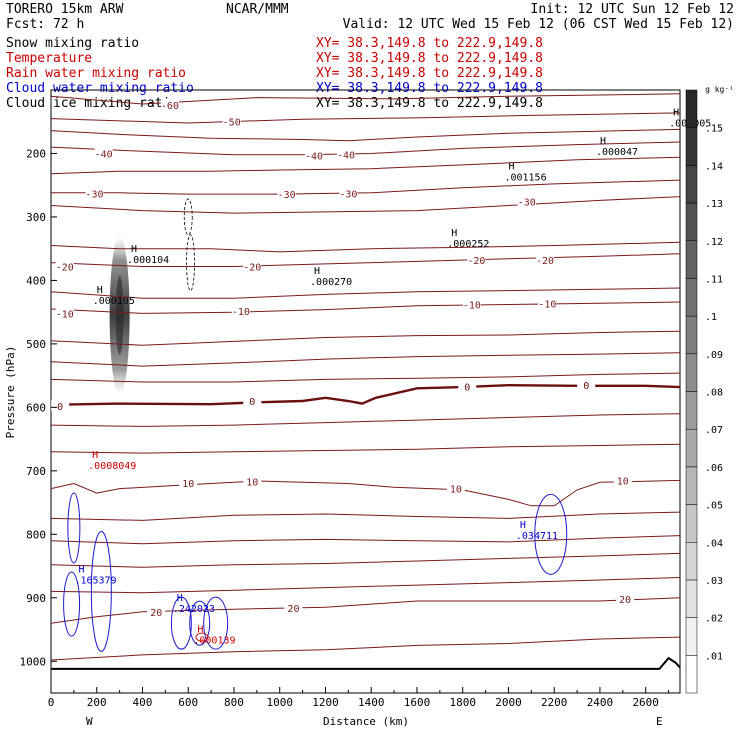 This screenshot has width=740, height=740. What do you see at coordinates (10, 392) in the screenshot?
I see `y-axis-label: Pressure (hPa)` at bounding box center [10, 392].